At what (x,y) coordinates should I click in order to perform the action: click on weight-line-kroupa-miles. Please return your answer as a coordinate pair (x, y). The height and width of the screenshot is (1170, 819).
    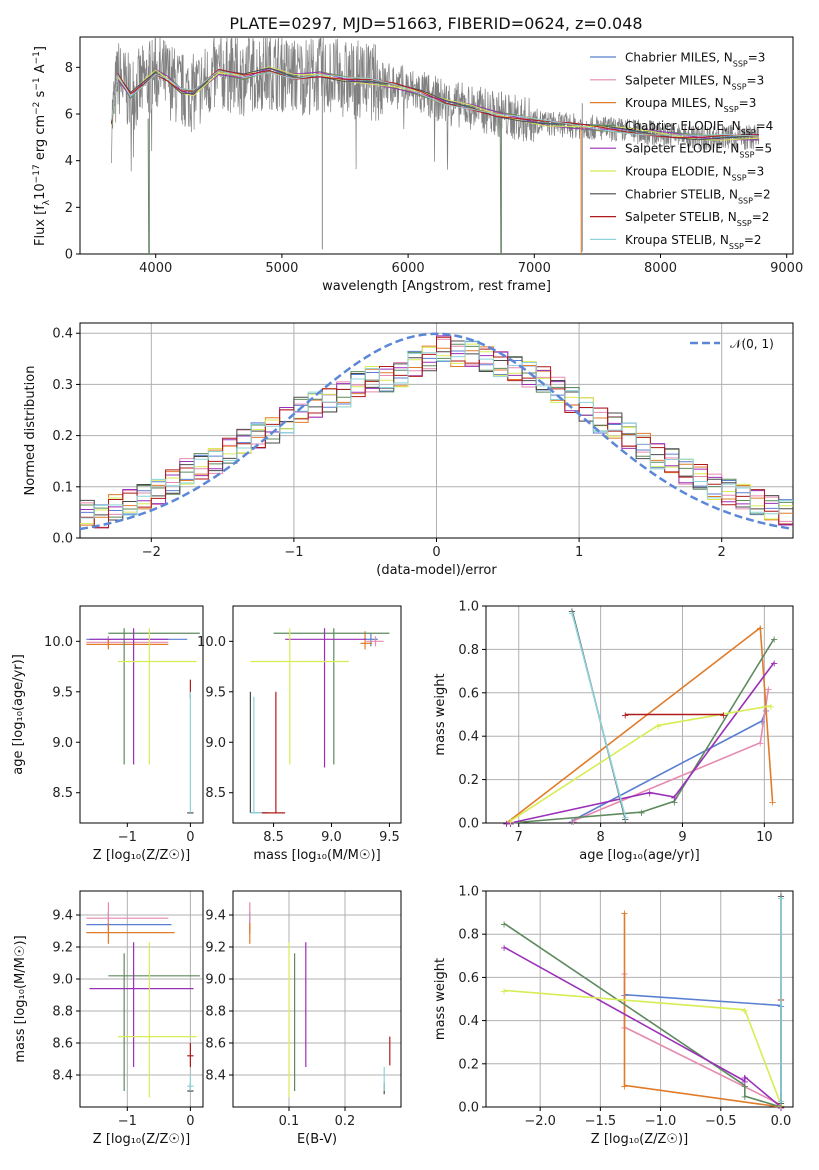
    Looking at the image, I should click on (640, 725).